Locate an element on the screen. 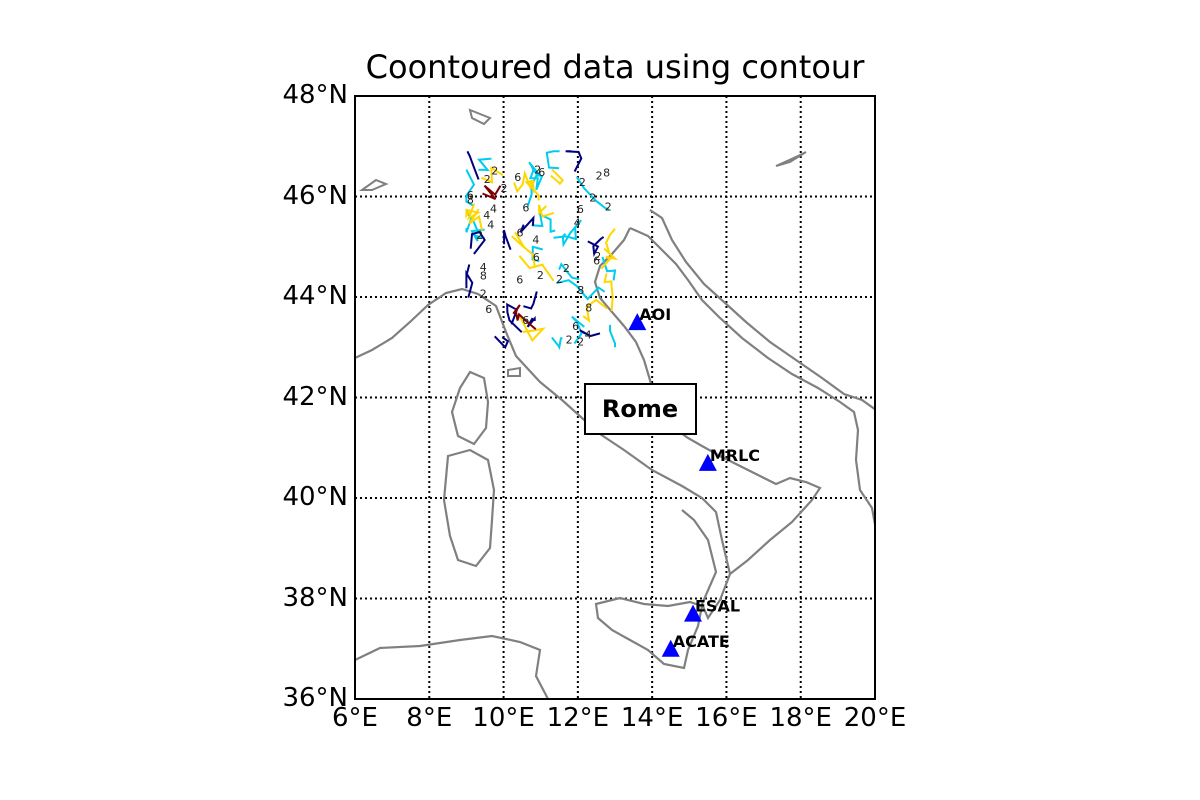 Image resolution: width=1200 pixels, height=800 pixels. longitude-label: 20°E is located at coordinates (875, 718).